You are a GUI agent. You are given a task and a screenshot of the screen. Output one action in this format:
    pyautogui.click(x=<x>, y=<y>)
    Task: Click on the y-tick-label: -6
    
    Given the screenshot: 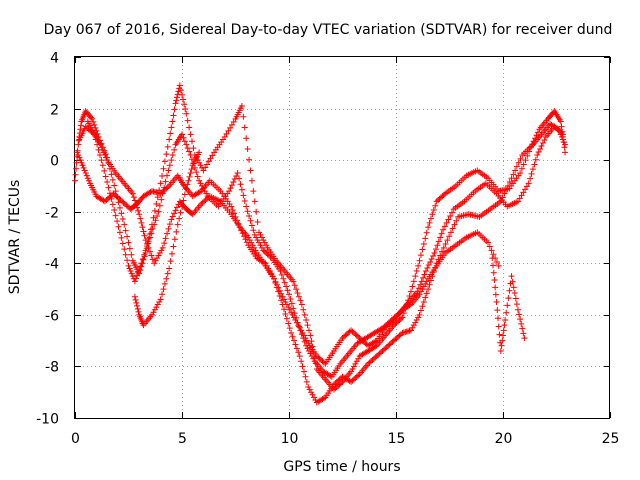 What is the action you would take?
    pyautogui.click(x=52, y=317)
    